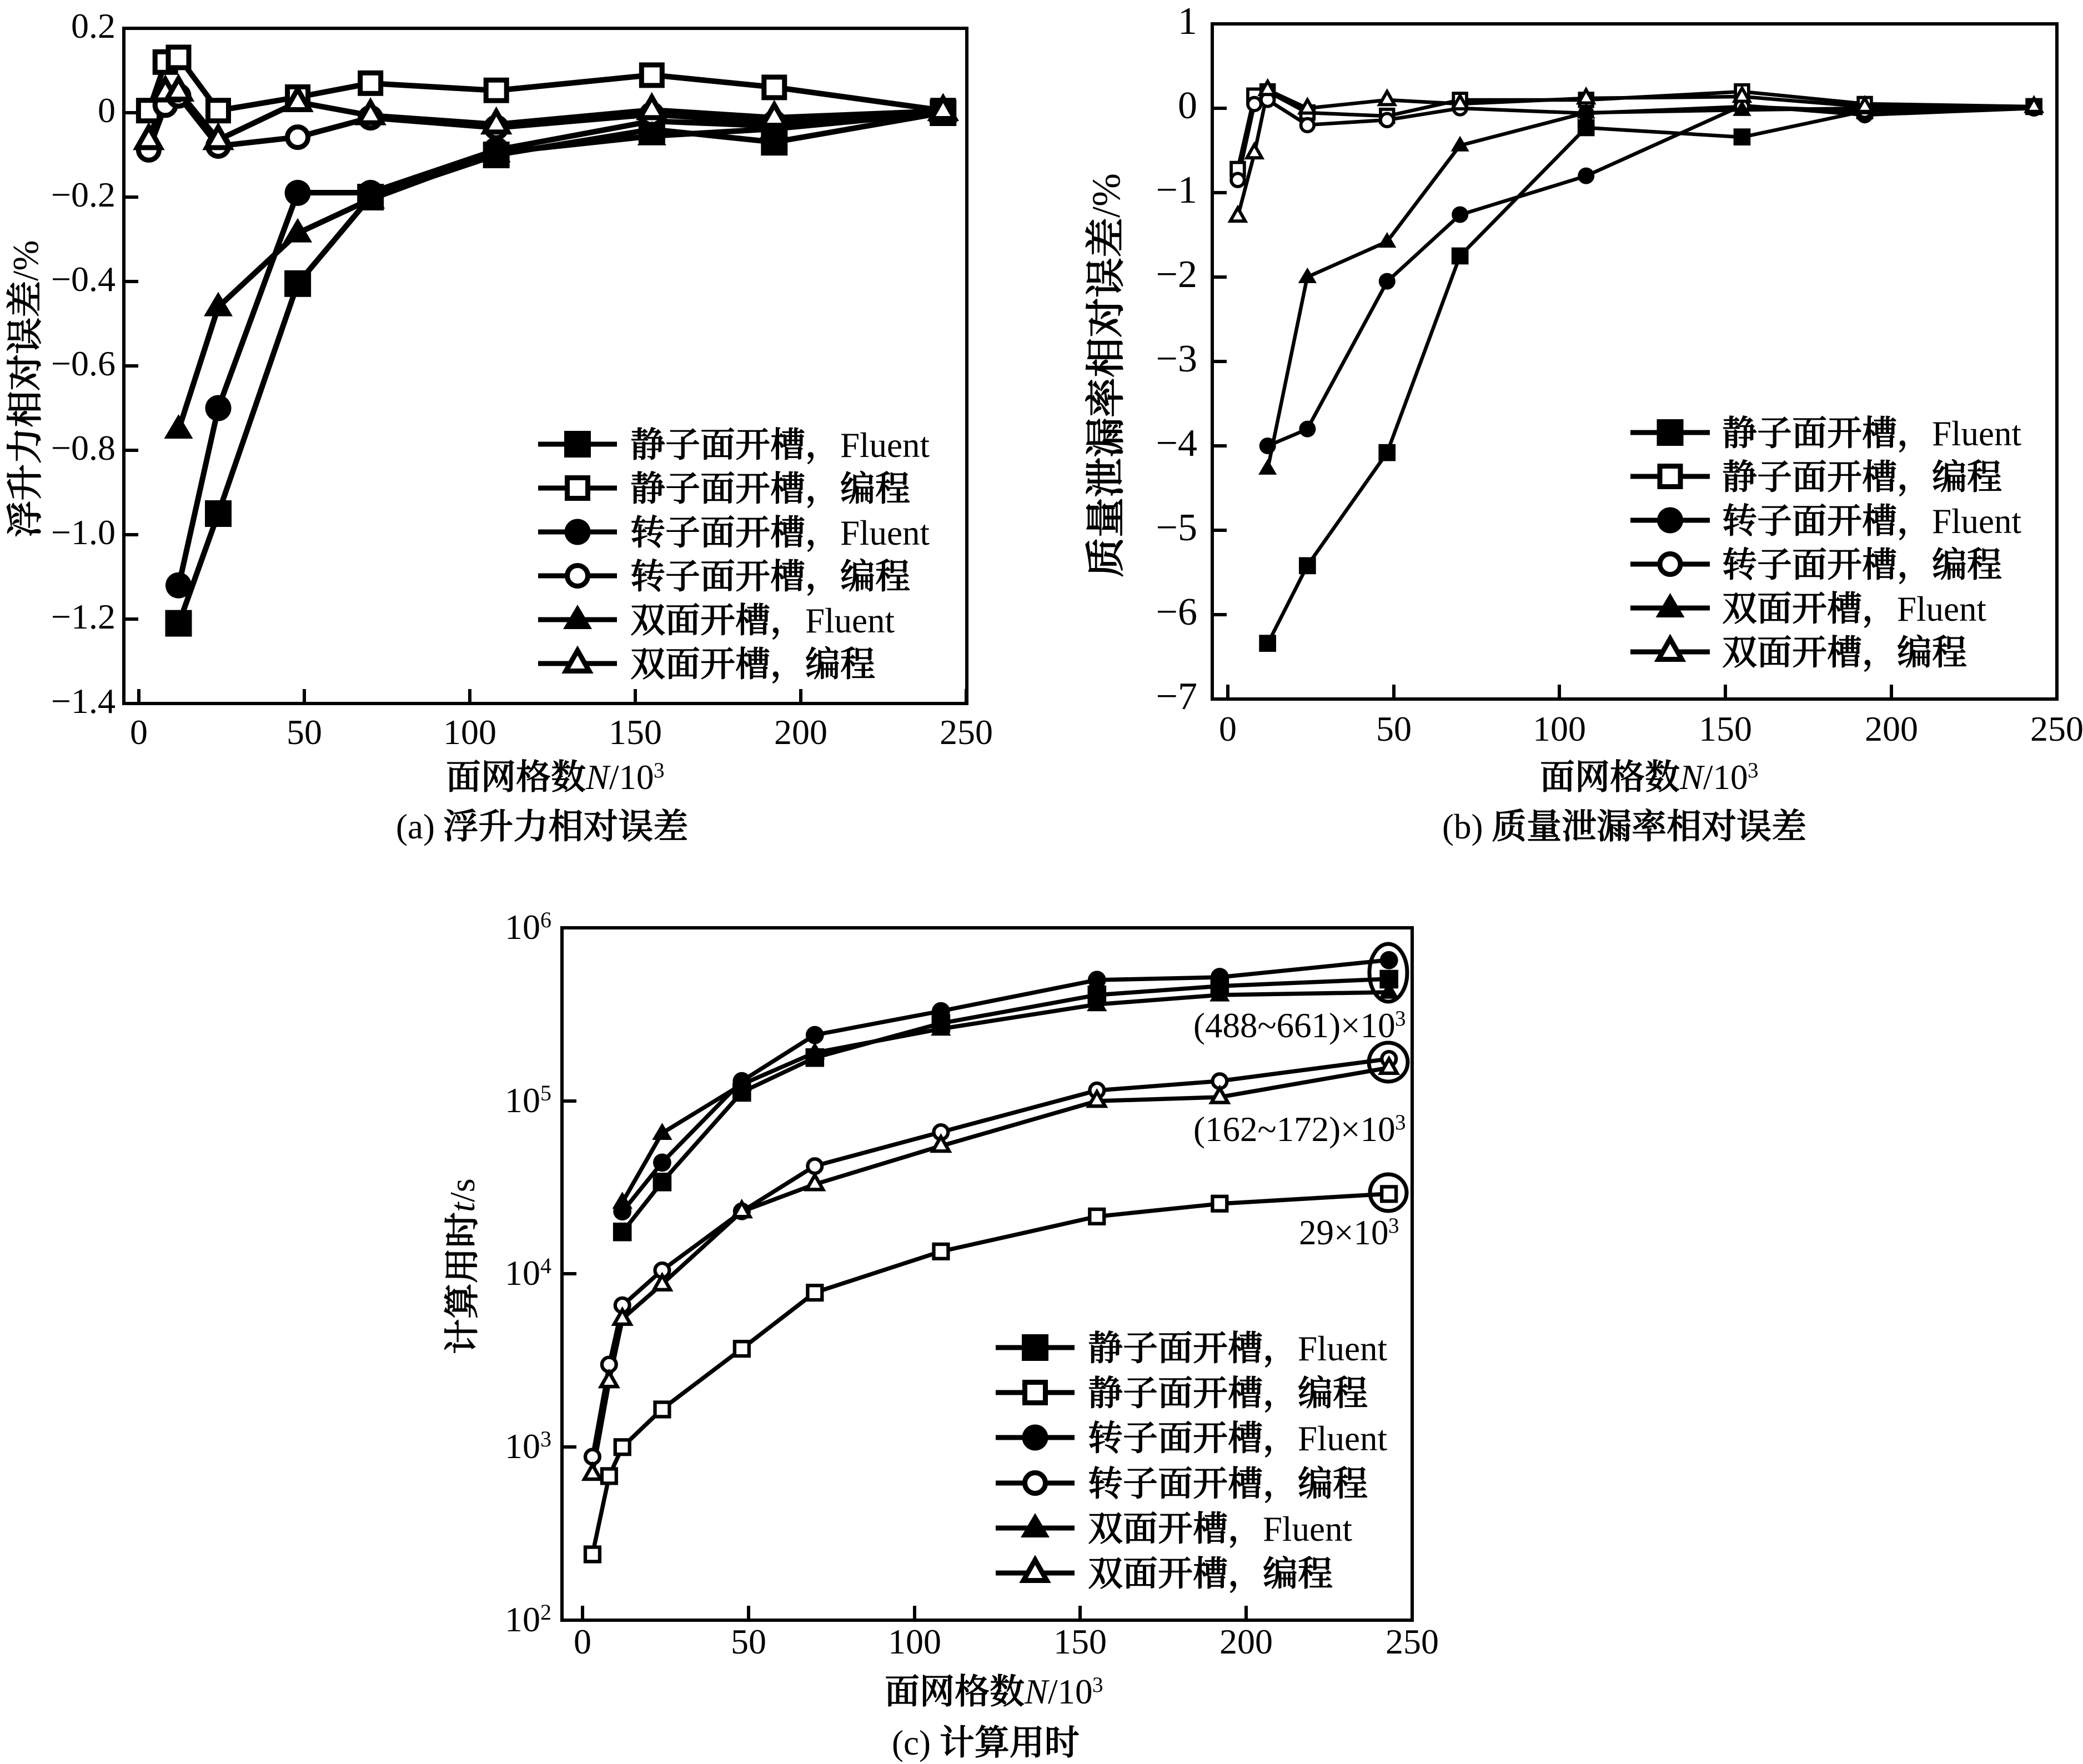 This screenshot has height=1764, width=2083. I want to click on svg-text: (162~172)×10, so click(1294, 1129).